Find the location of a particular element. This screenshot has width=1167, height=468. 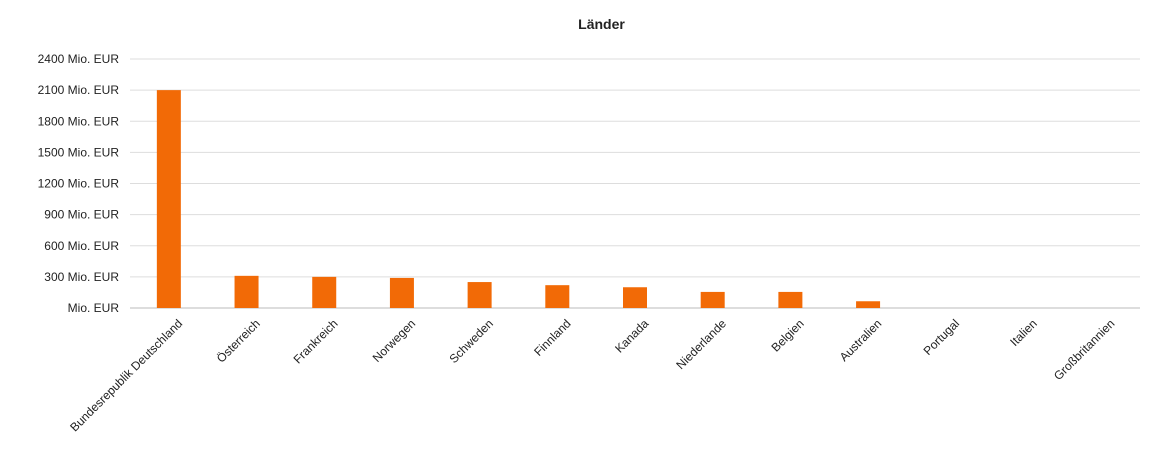

y-tick-label: 2100 Mio. EUR is located at coordinates (79, 90).